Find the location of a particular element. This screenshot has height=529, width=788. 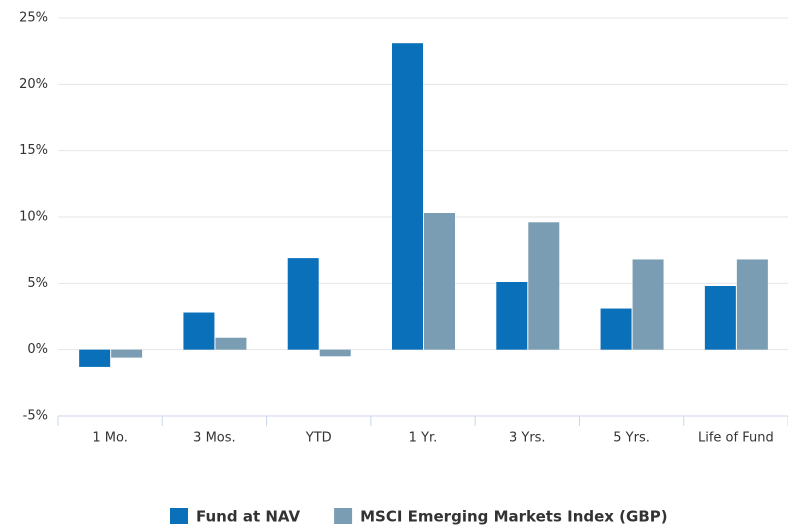

y-tick-label: 20% is located at coordinates (33, 84).